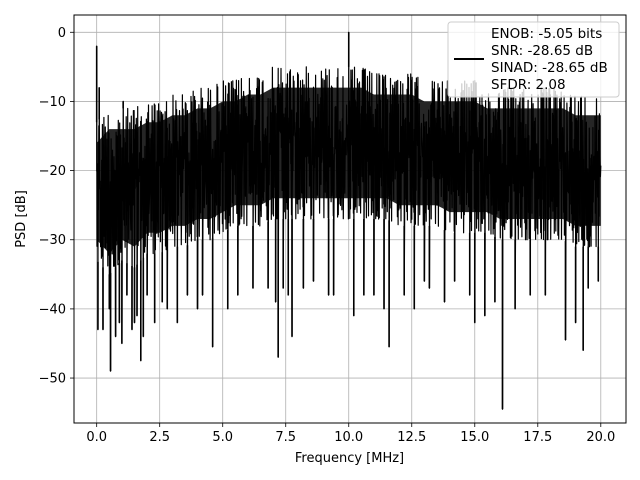 The width and height of the screenshot is (640, 480). I want to click on x-axis-label: Frequency [MHz], so click(349, 458).